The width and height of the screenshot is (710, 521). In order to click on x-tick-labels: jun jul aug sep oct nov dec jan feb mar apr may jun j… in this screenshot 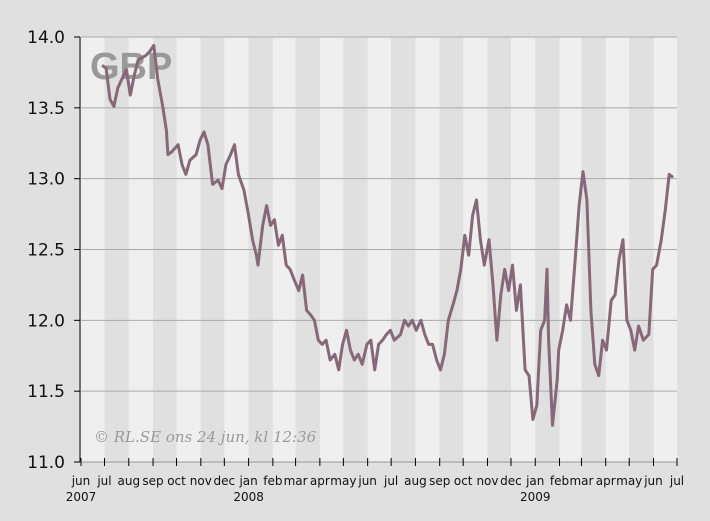, I will do `click(375, 489)`.